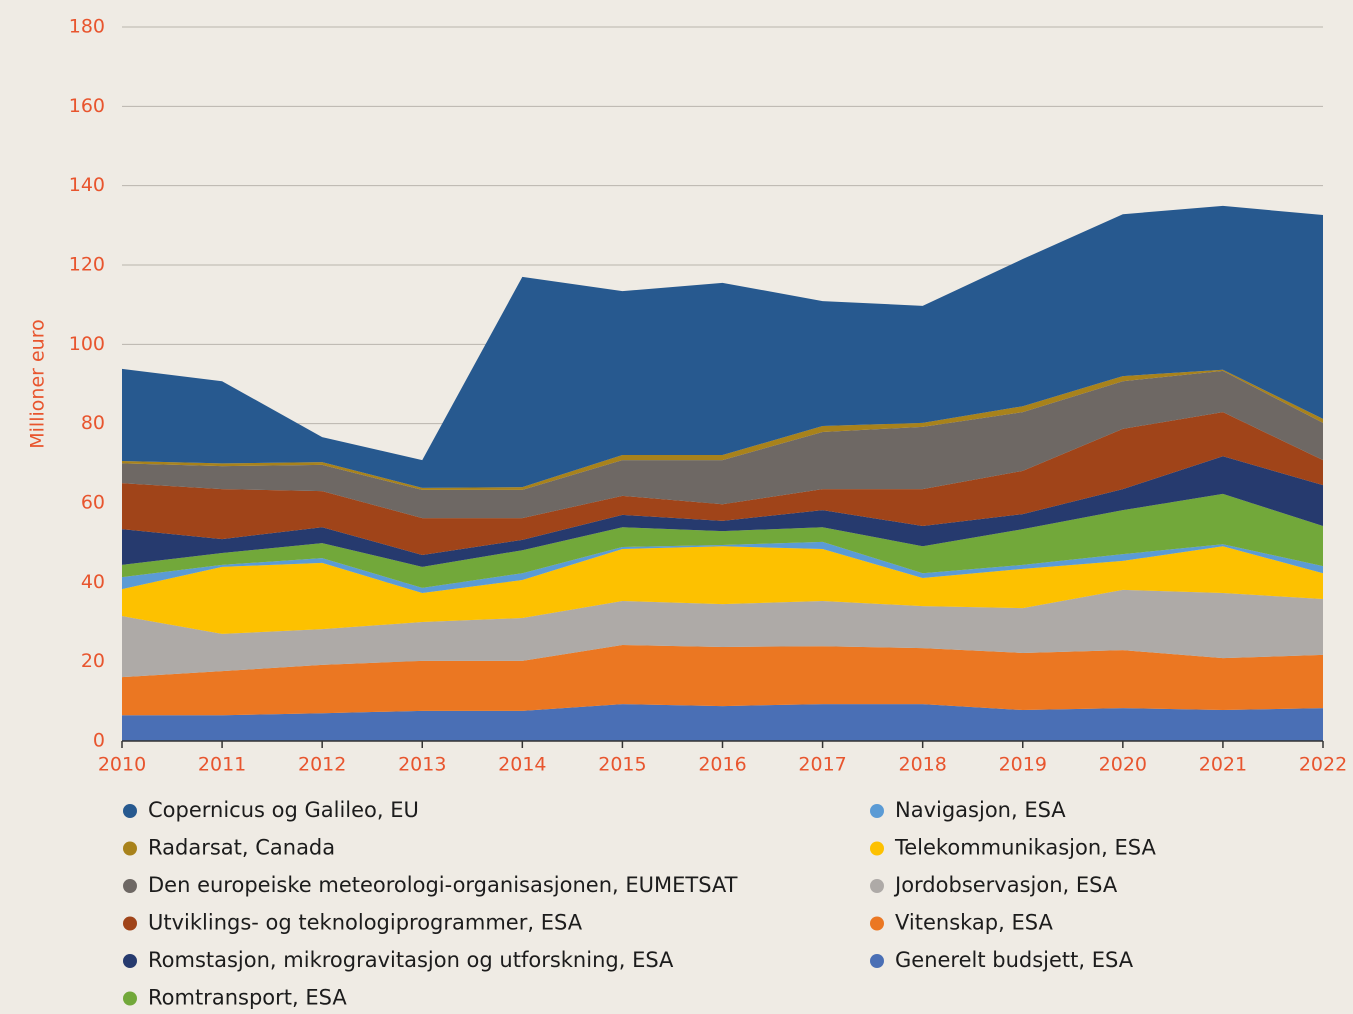 This screenshot has width=1353, height=1014. Describe the element at coordinates (1014, 960) in the screenshot. I see `legend-label: Generelt budsjett, ESA` at that location.